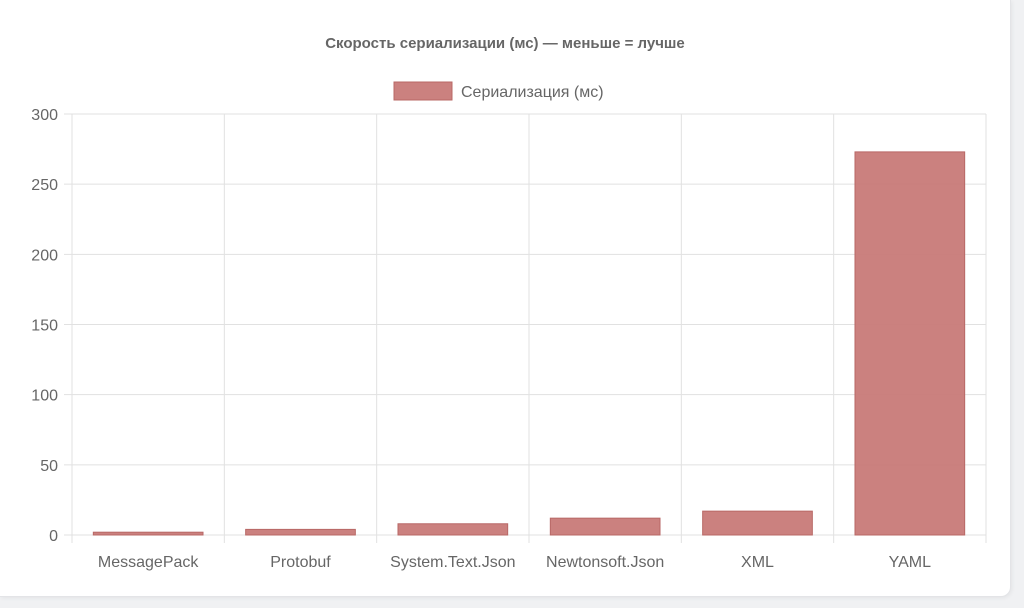 Image resolution: width=1024 pixels, height=608 pixels. Describe the element at coordinates (44, 396) in the screenshot. I see `y-tick-label: 100` at that location.